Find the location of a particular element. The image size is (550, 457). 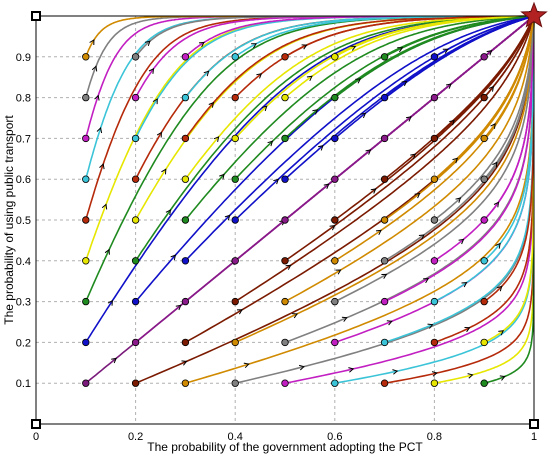

stable-point-star is located at coordinates (534, 14).